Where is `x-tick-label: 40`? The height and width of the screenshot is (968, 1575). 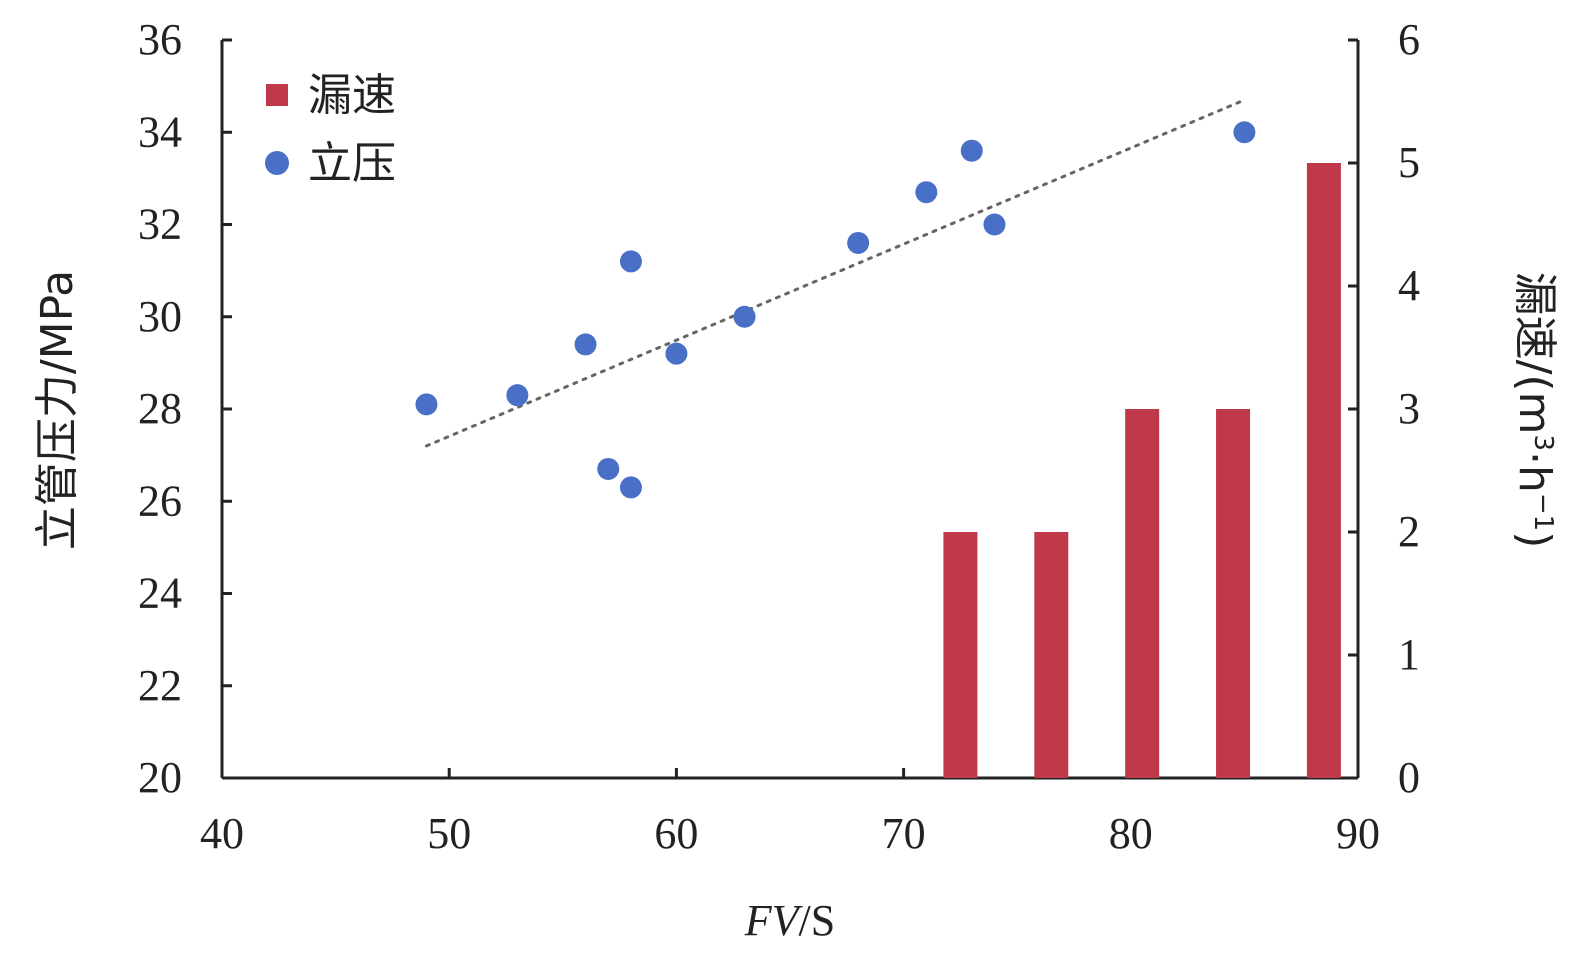 x-tick-label: 40 is located at coordinates (222, 833).